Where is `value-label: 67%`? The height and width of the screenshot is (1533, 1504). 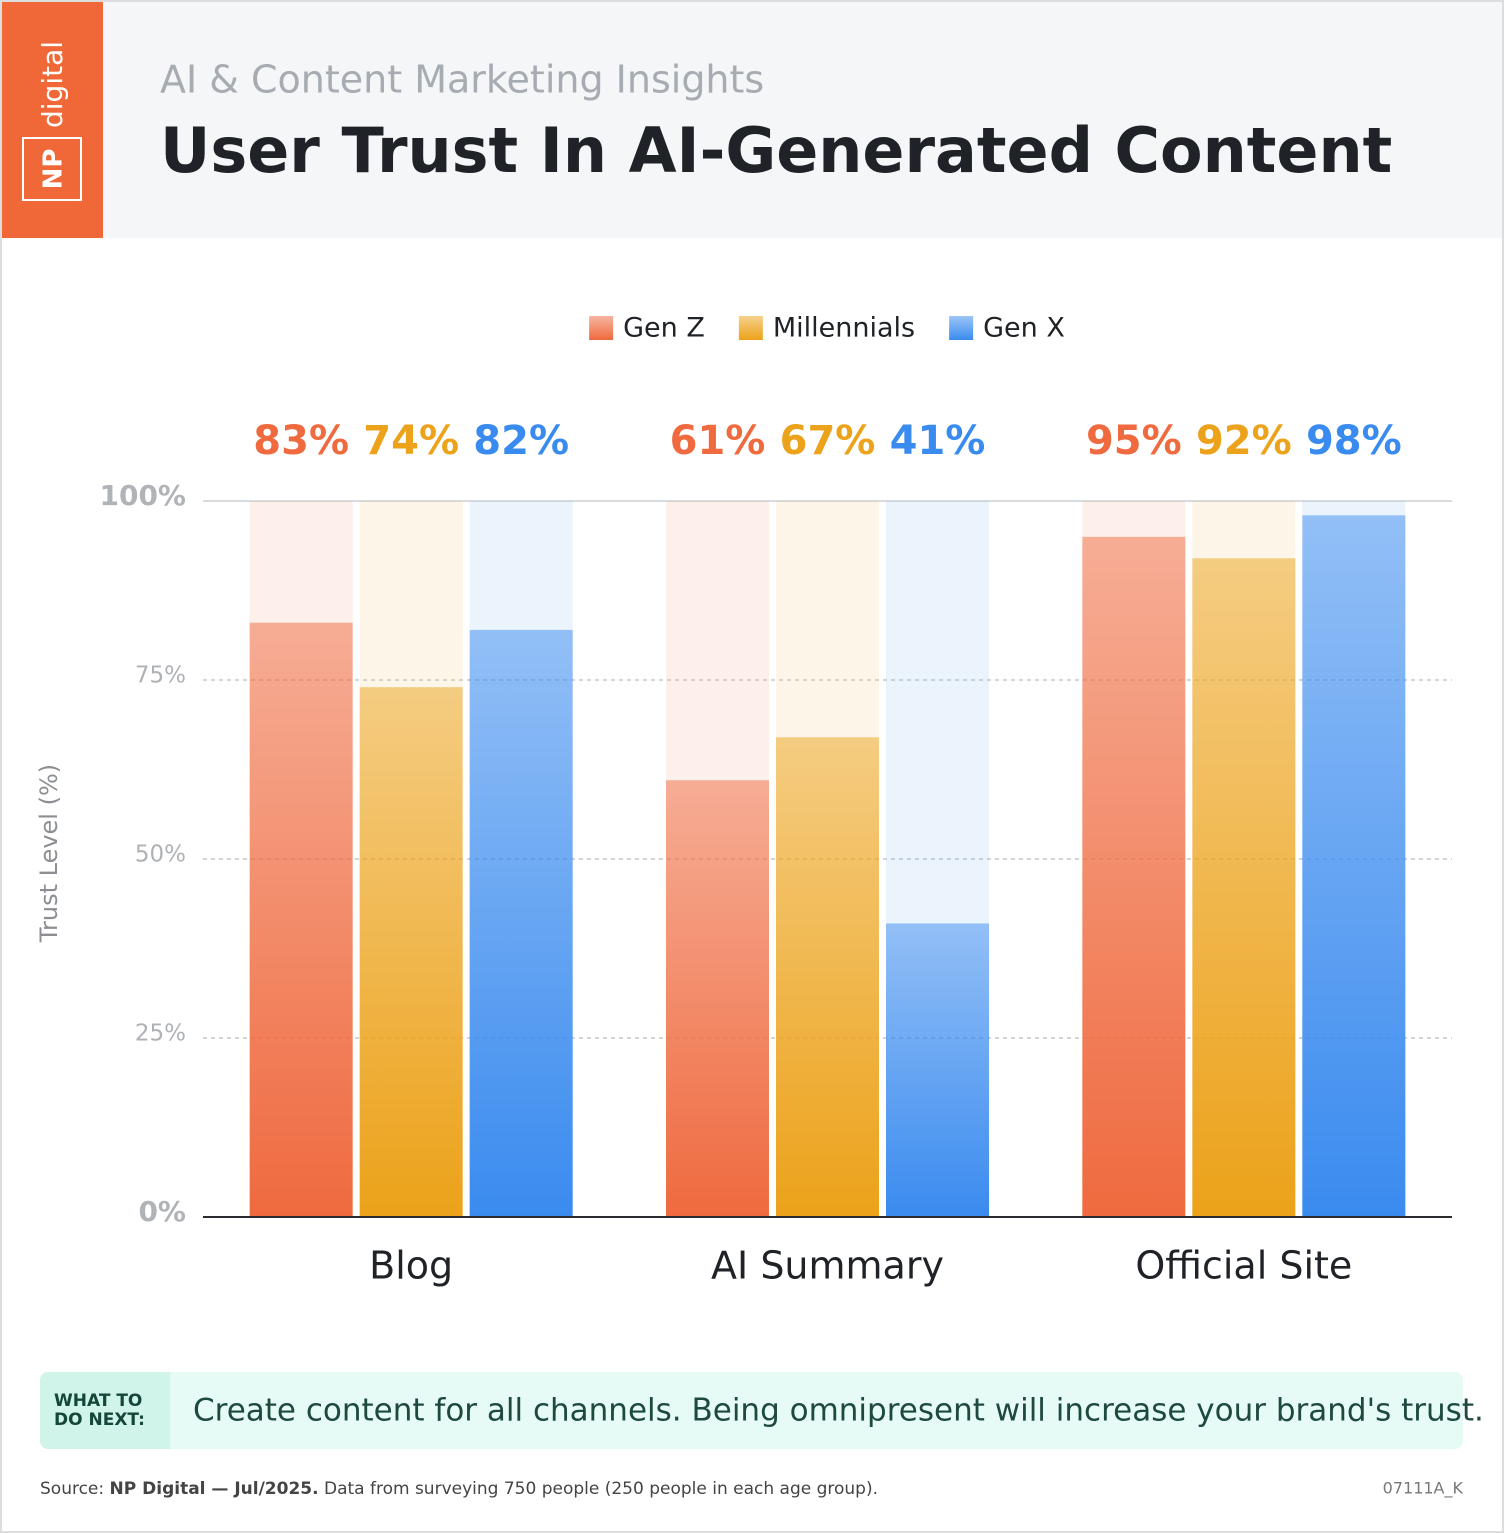
value-label: 67% is located at coordinates (828, 441).